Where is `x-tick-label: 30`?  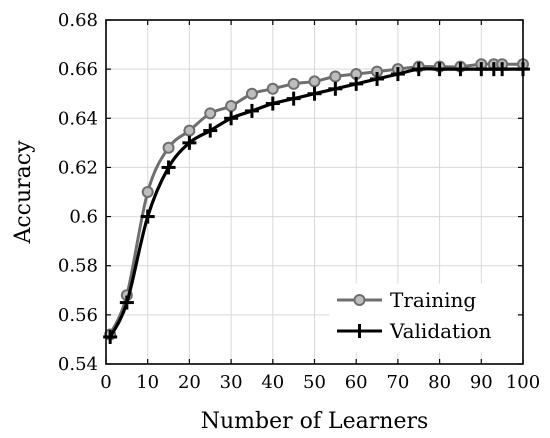 x-tick-label: 30 is located at coordinates (231, 382).